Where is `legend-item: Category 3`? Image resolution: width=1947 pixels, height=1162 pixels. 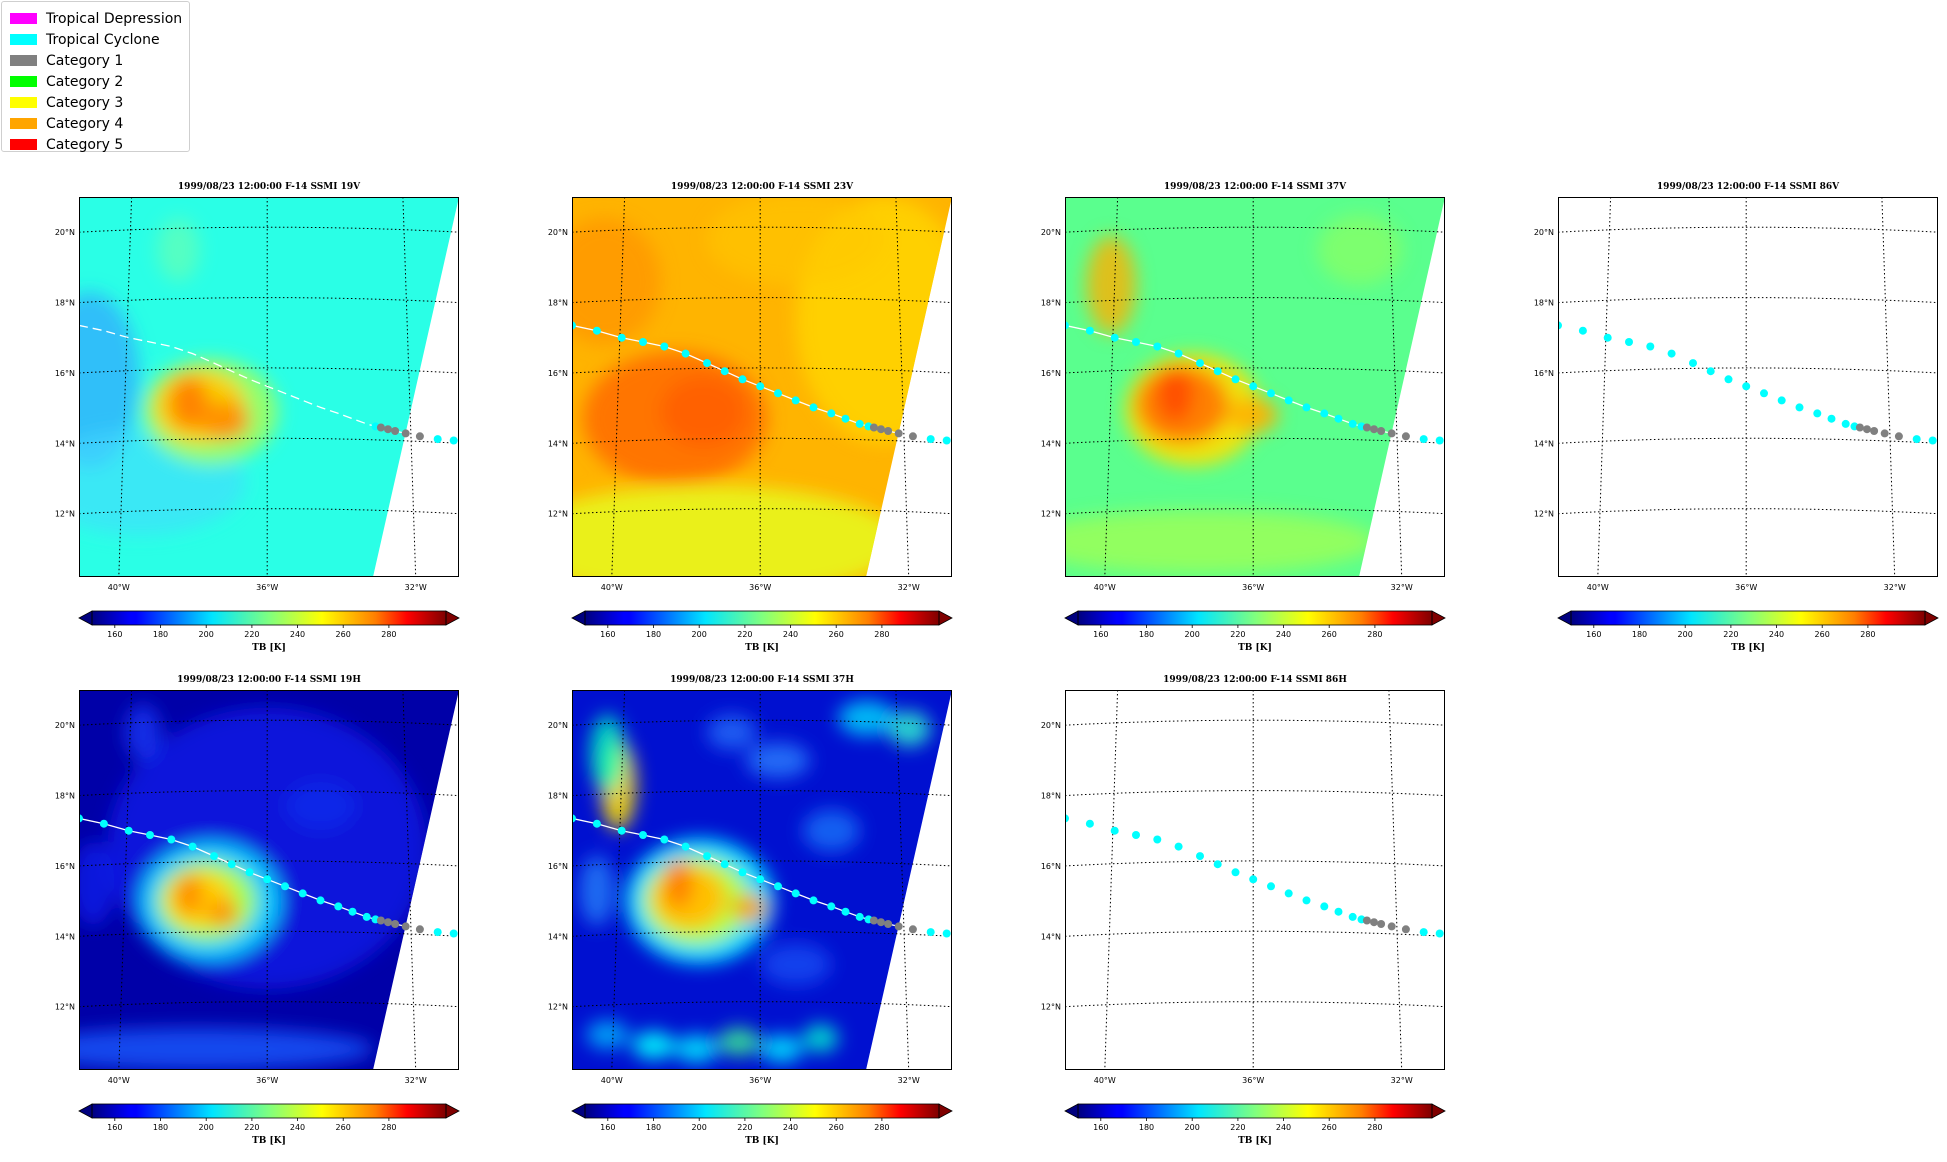 legend-item: Category 3 is located at coordinates (95, 102).